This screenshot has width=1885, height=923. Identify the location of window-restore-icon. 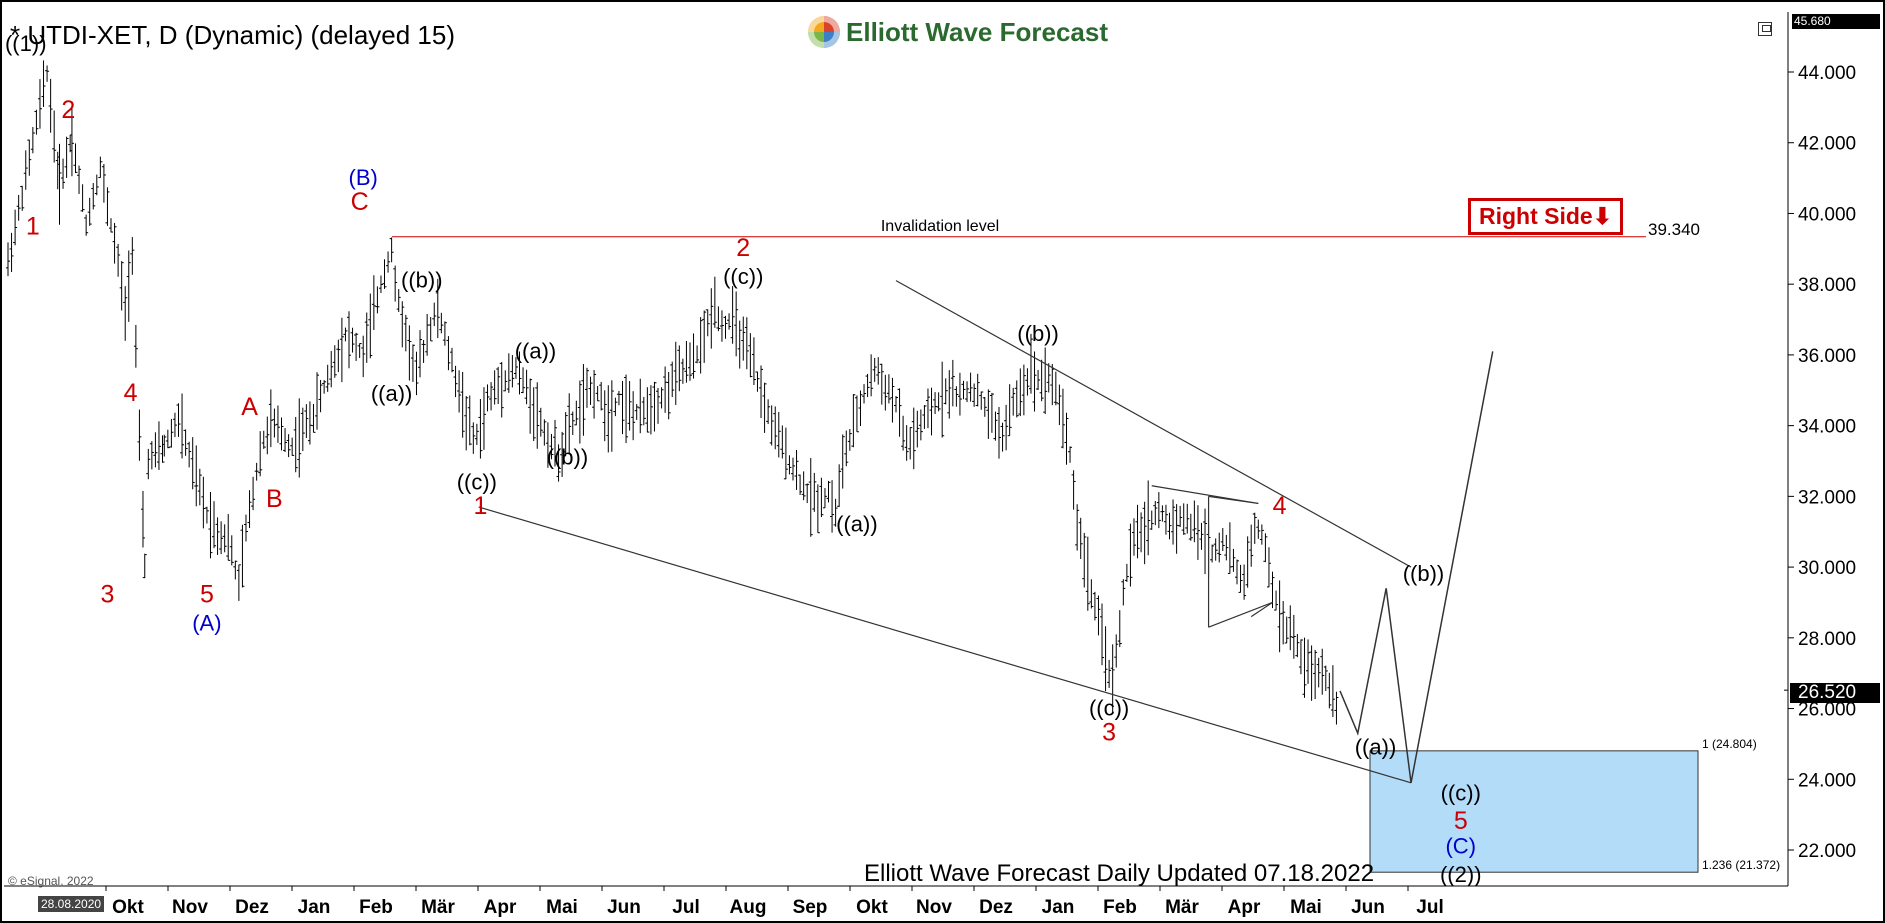
(1765, 29).